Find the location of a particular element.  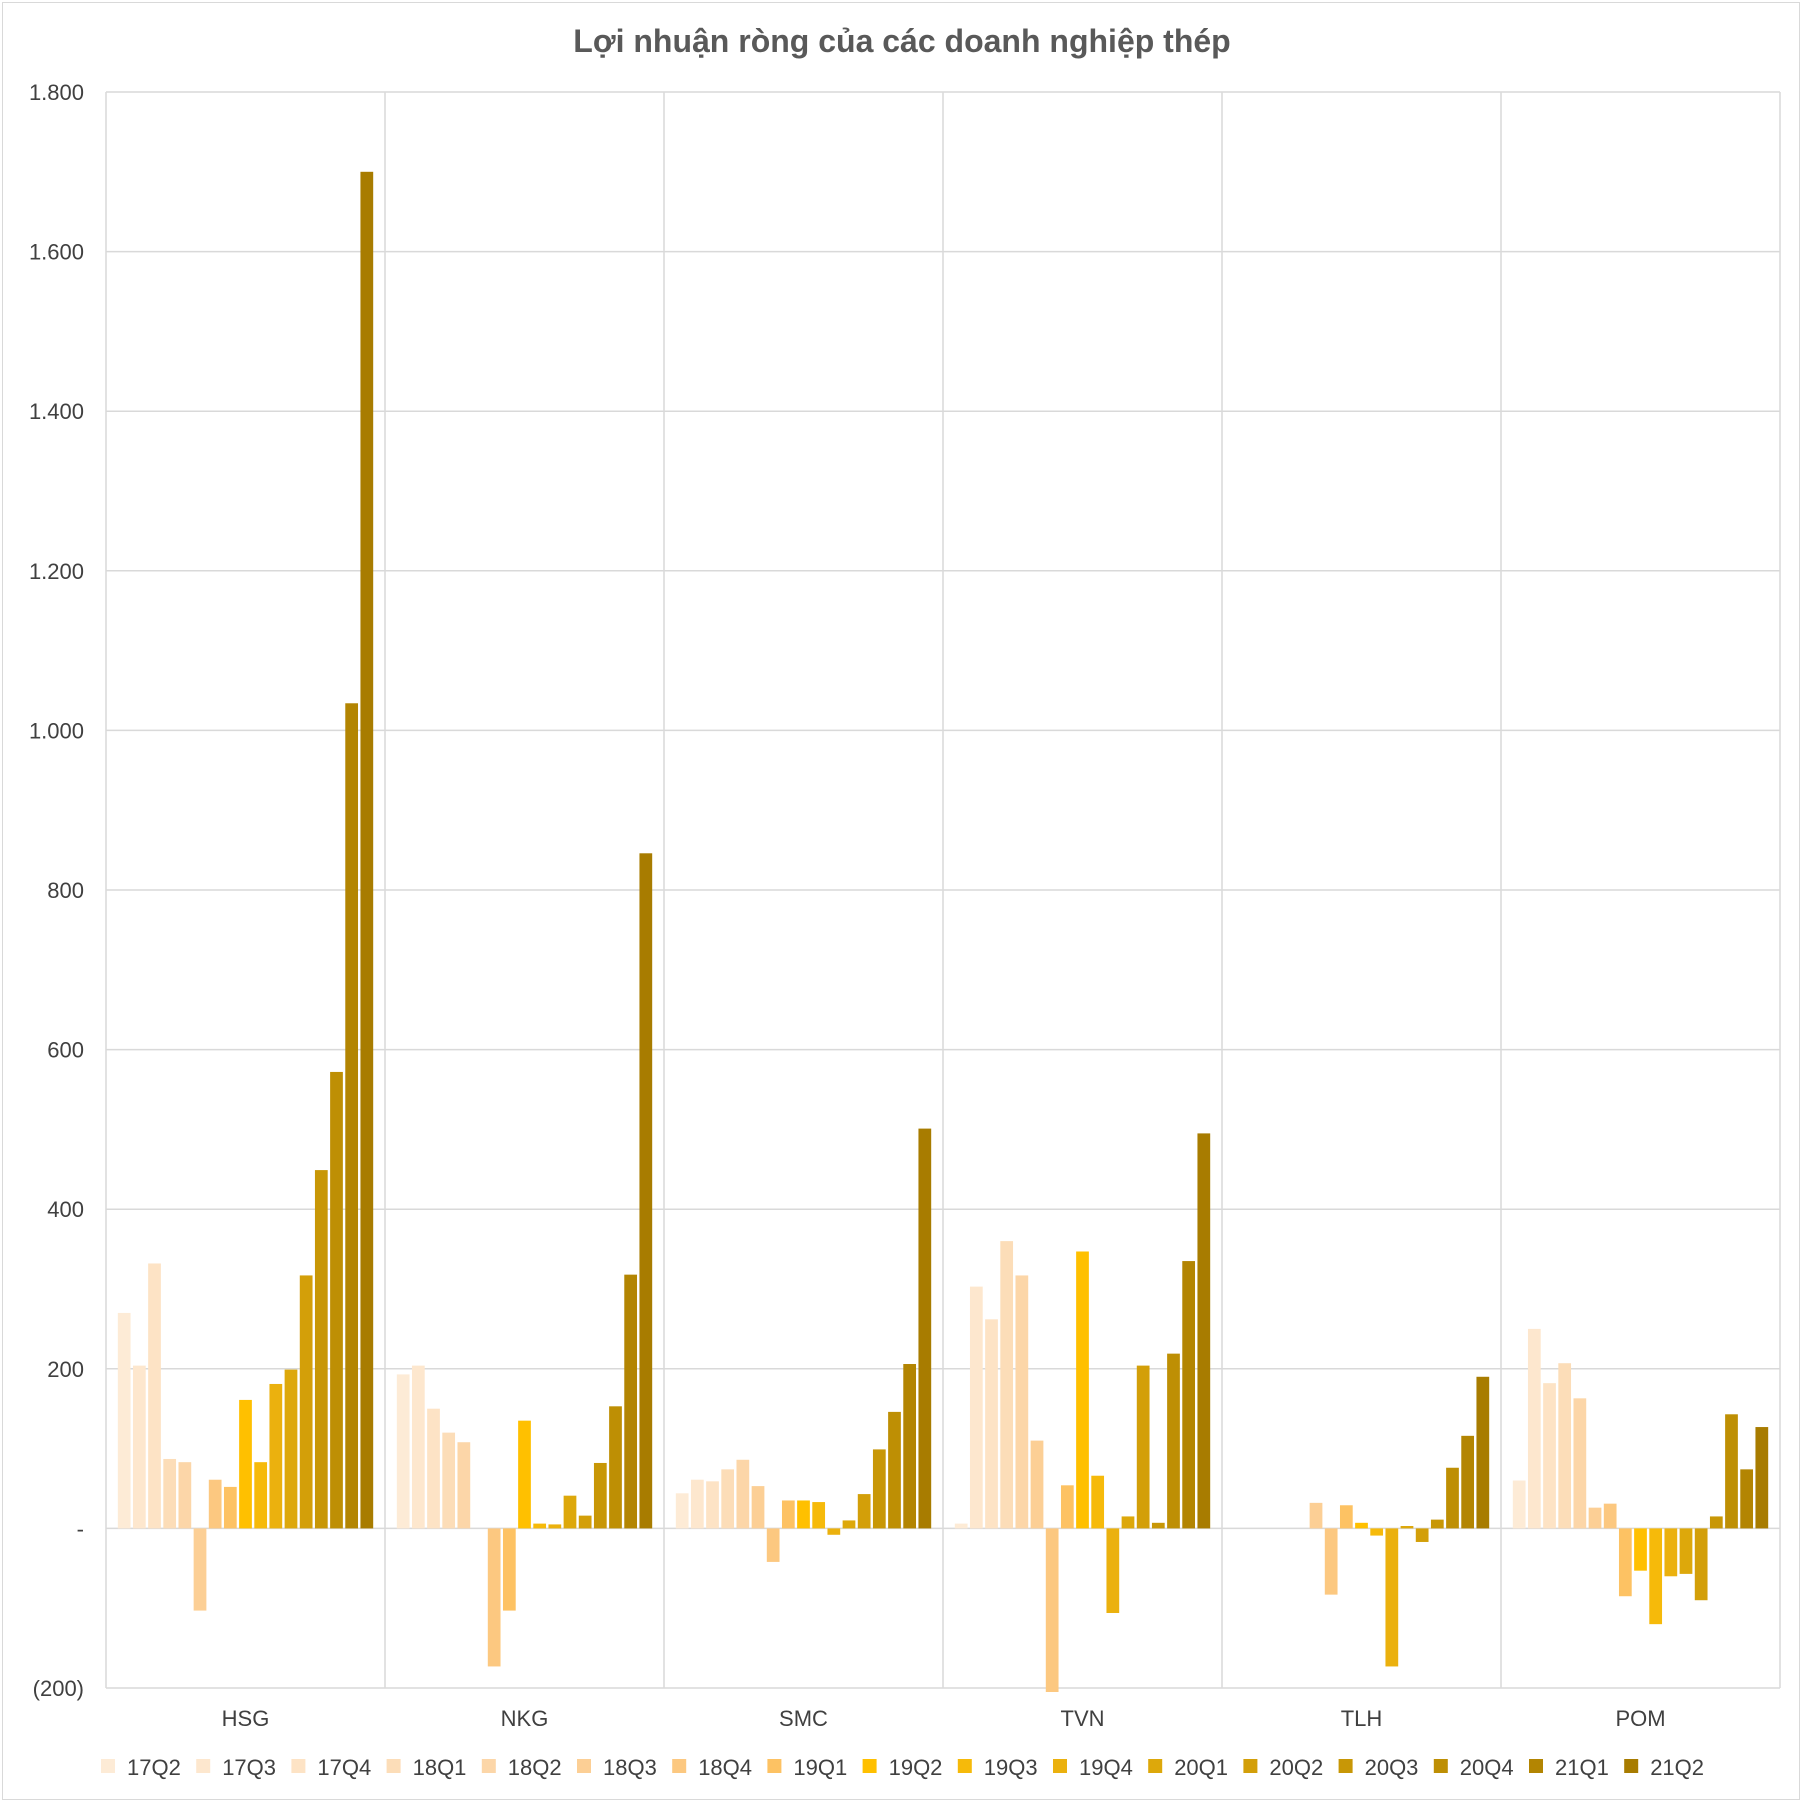

legend-item-21q2: 21Q2 is located at coordinates (1664, 1767).